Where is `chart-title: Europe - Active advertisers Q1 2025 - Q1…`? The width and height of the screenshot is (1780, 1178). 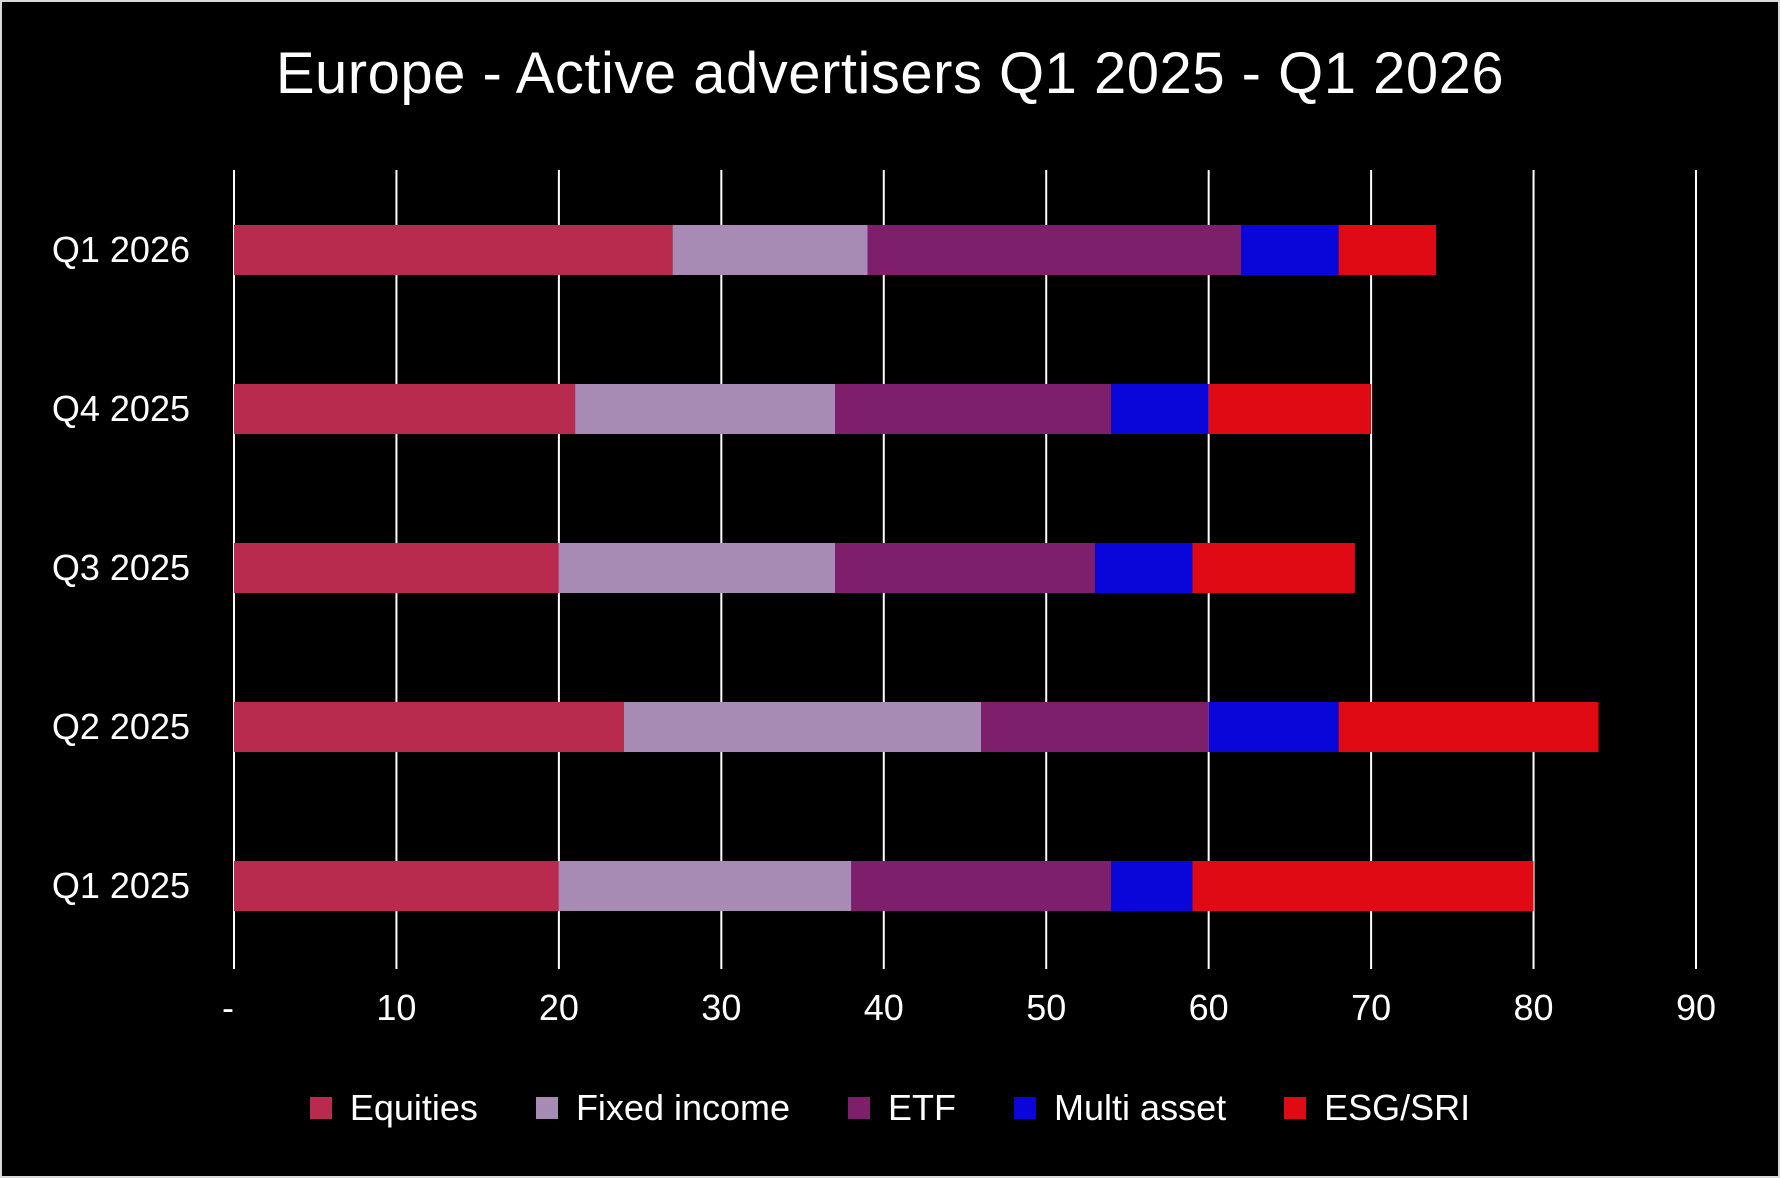 chart-title: Europe - Active advertisers Q1 2025 - Q1… is located at coordinates (890, 73).